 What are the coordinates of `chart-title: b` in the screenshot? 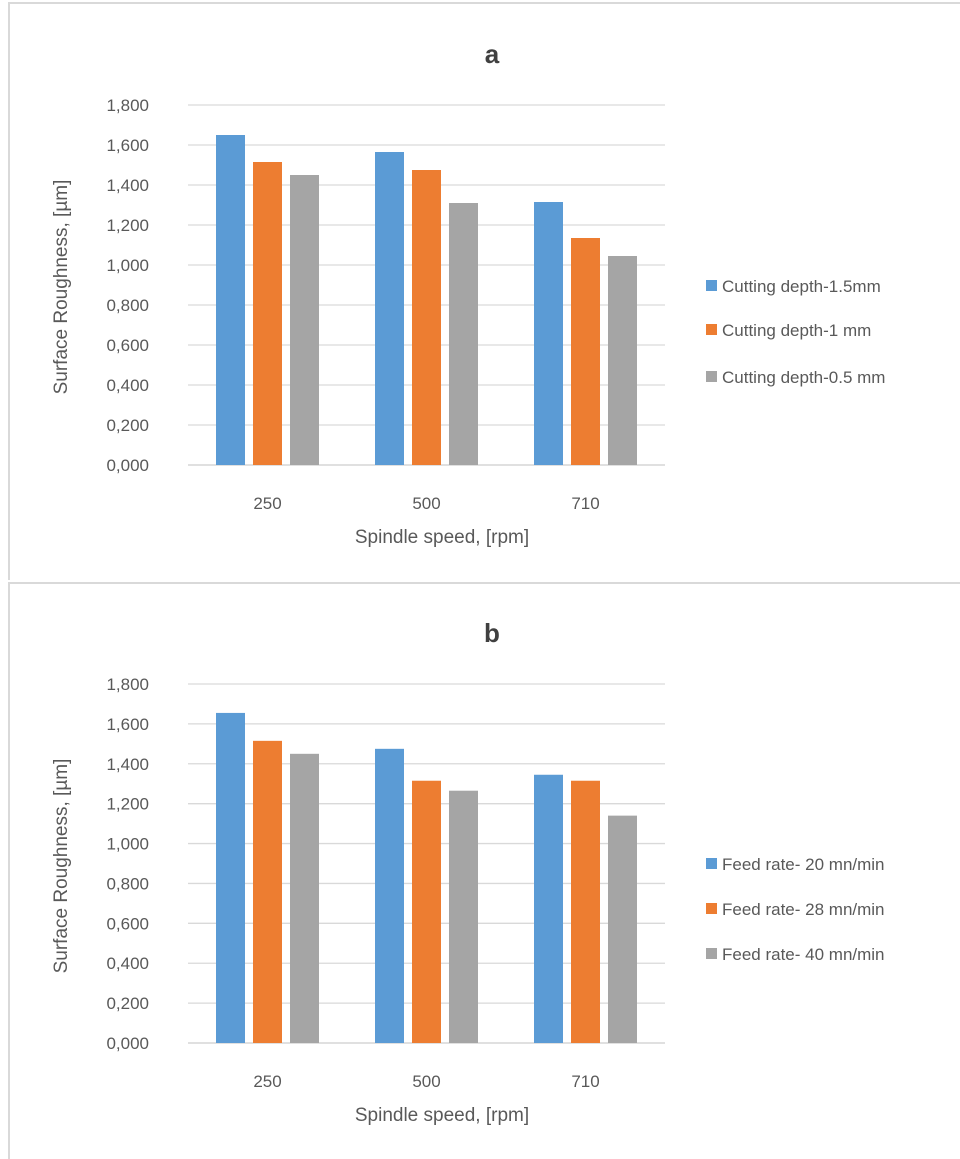 It's located at (492, 633).